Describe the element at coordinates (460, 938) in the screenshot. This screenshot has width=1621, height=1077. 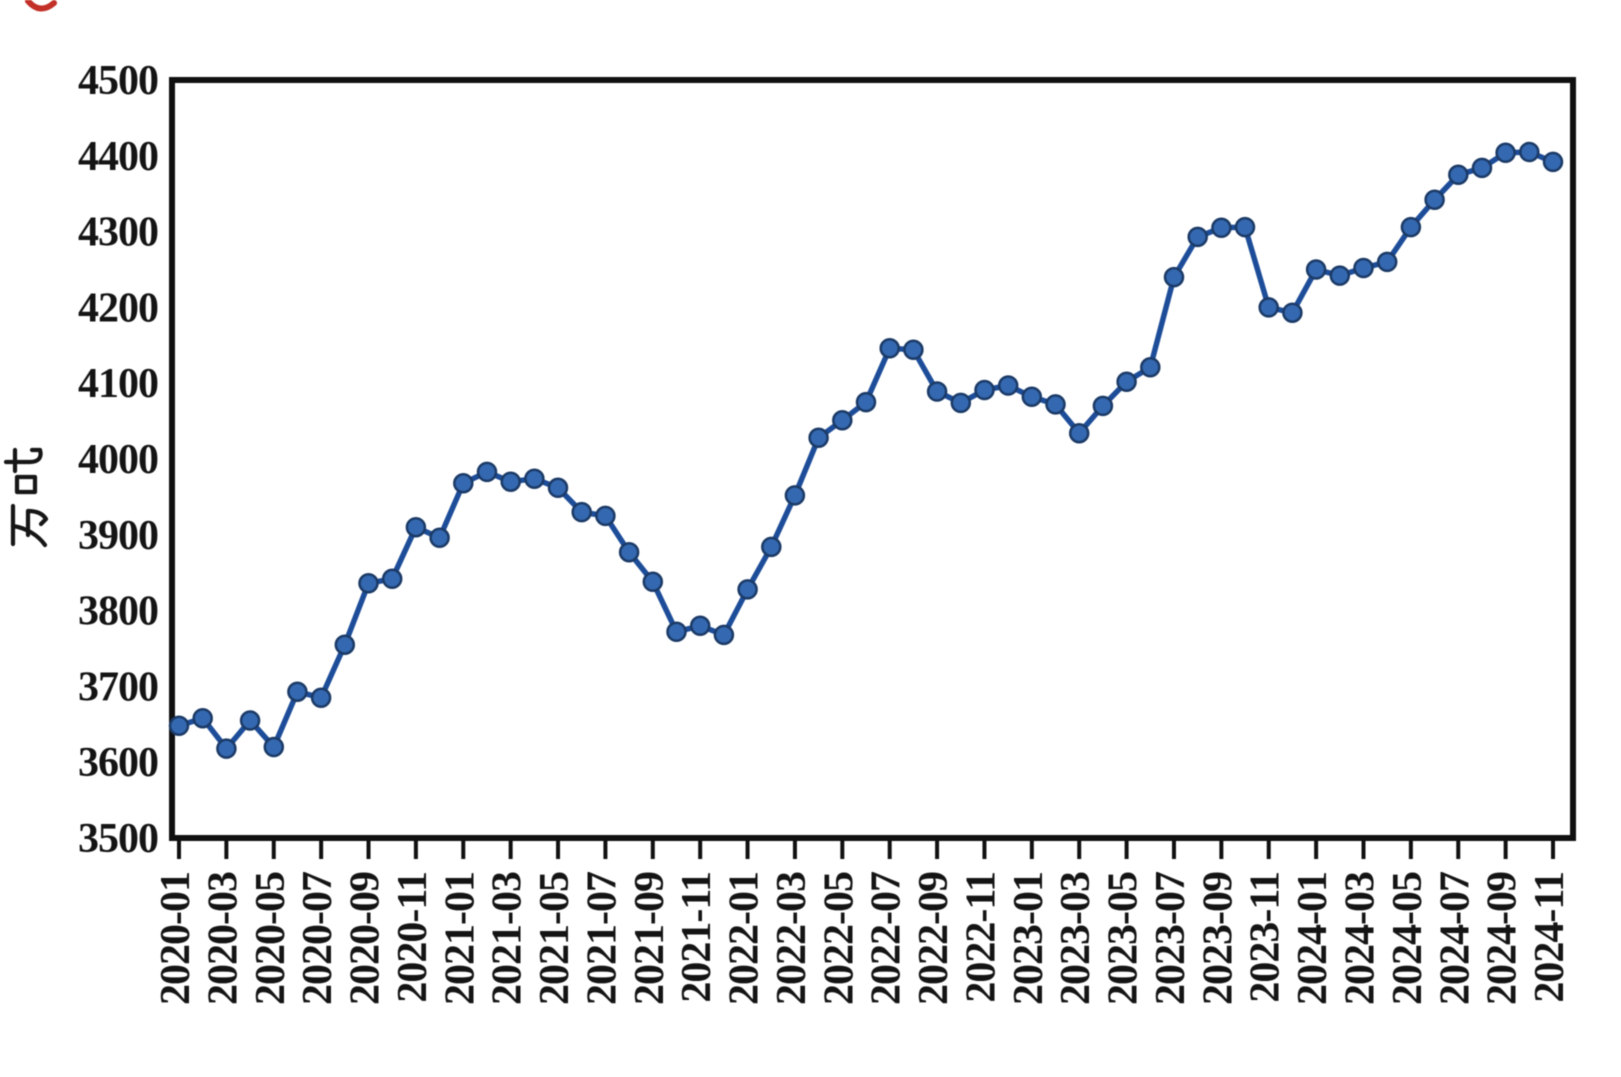
I see `x-tick-label: 2021-01` at that location.